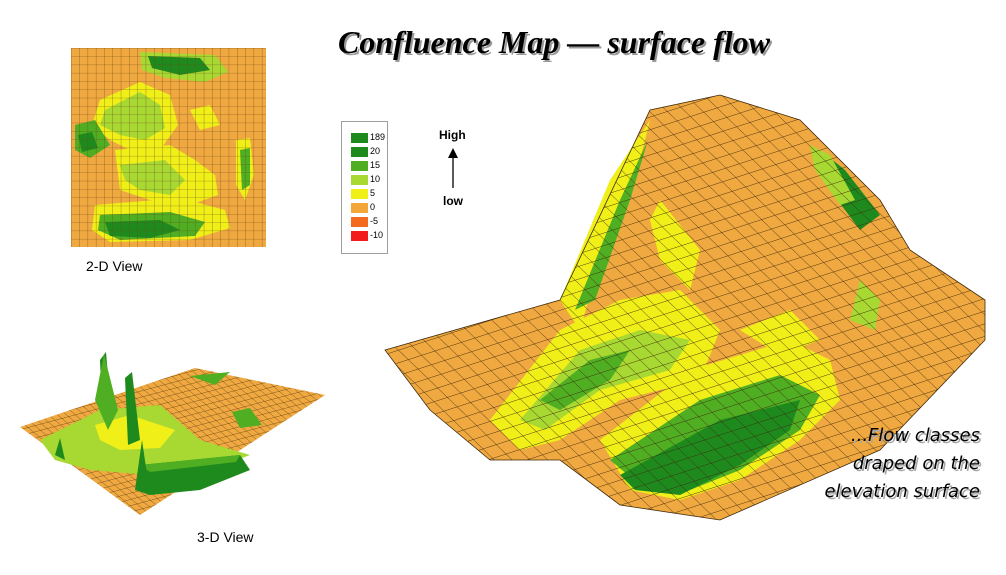 This screenshot has width=1006, height=575. What do you see at coordinates (554, 42) in the screenshot?
I see `page-title: Confluence Map — surface flow` at bounding box center [554, 42].